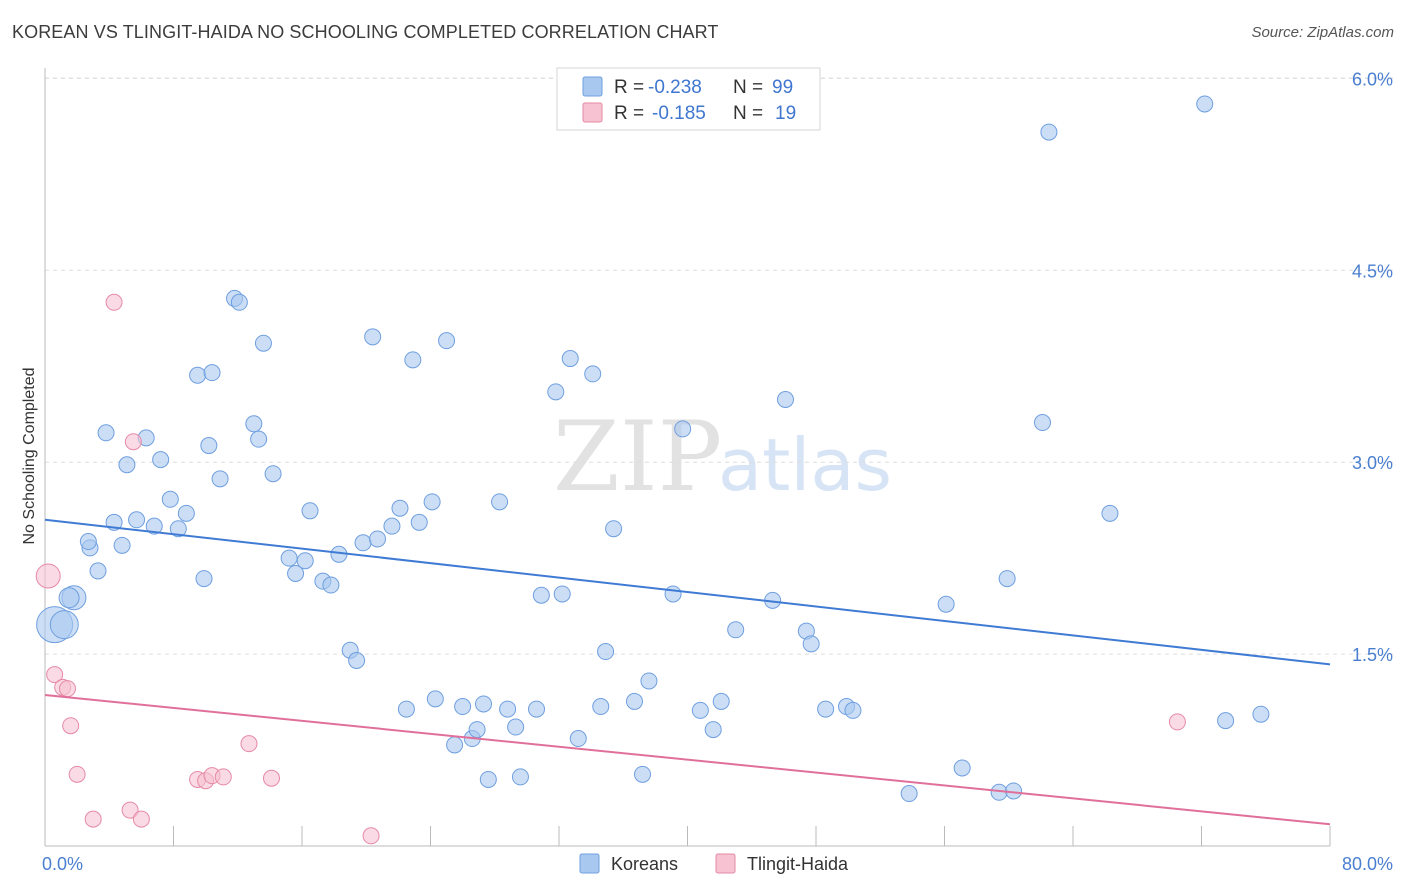 Image resolution: width=1406 pixels, height=892 pixels. What do you see at coordinates (1372, 271) in the screenshot?
I see `y-tick-label-2: 4.5%` at bounding box center [1372, 271].